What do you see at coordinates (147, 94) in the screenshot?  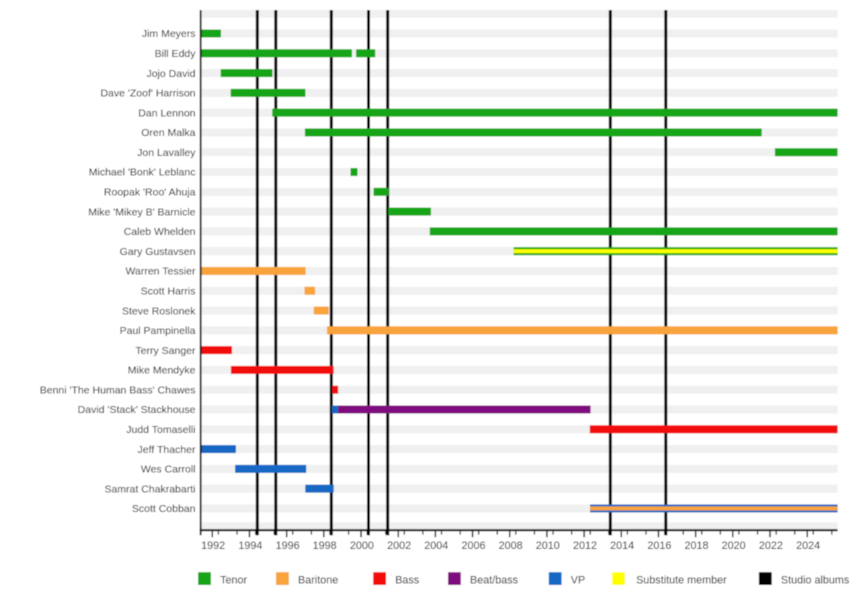 I see `svg-text: Dave 'Zoof' Harrison` at bounding box center [147, 94].